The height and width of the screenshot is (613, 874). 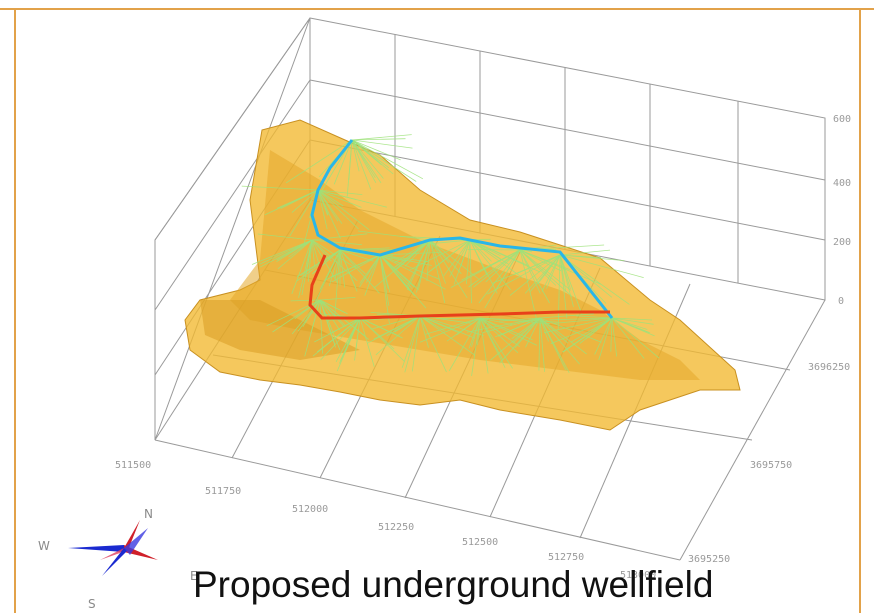 I want to click on red-pipeline, so click(x=459, y=287).